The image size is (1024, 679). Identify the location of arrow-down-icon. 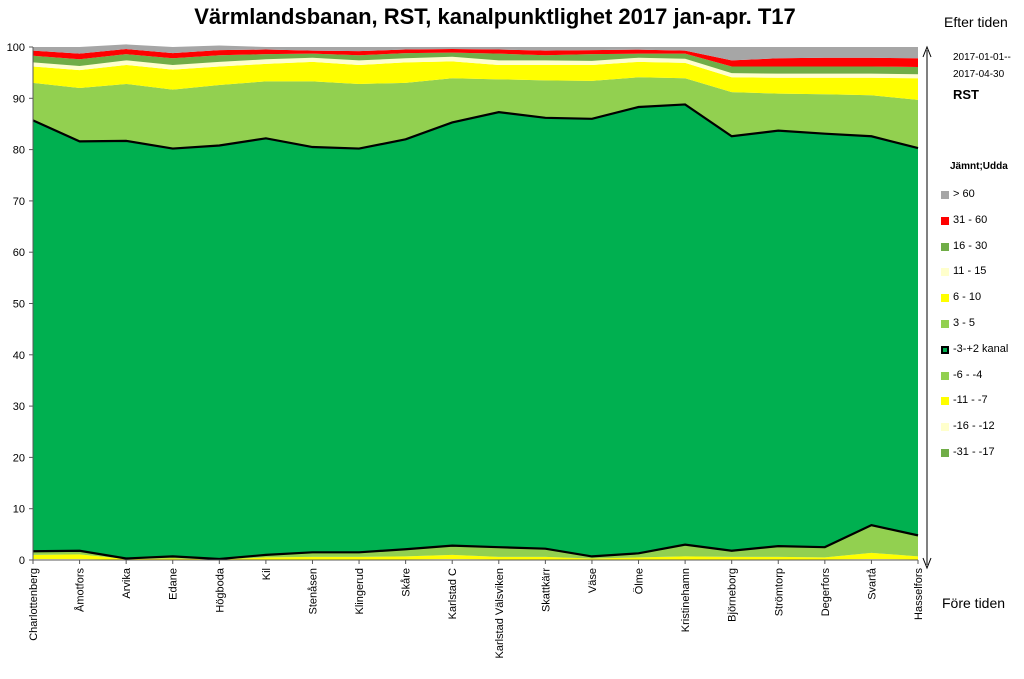
(927, 563).